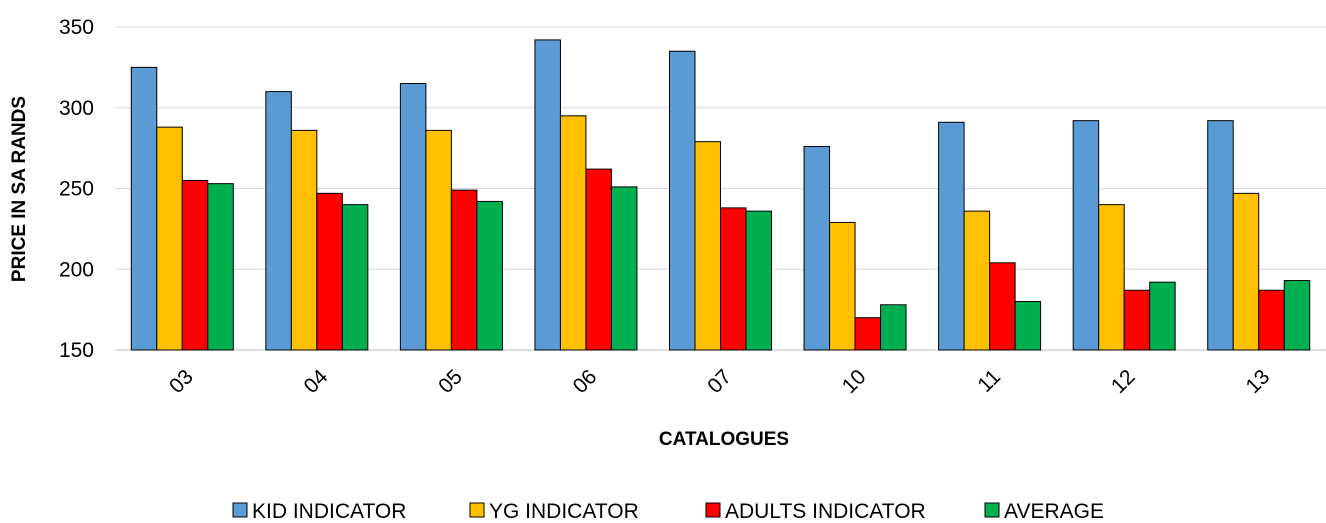 The height and width of the screenshot is (523, 1326). What do you see at coordinates (76, 269) in the screenshot?
I see `y-tick-label: 200` at bounding box center [76, 269].